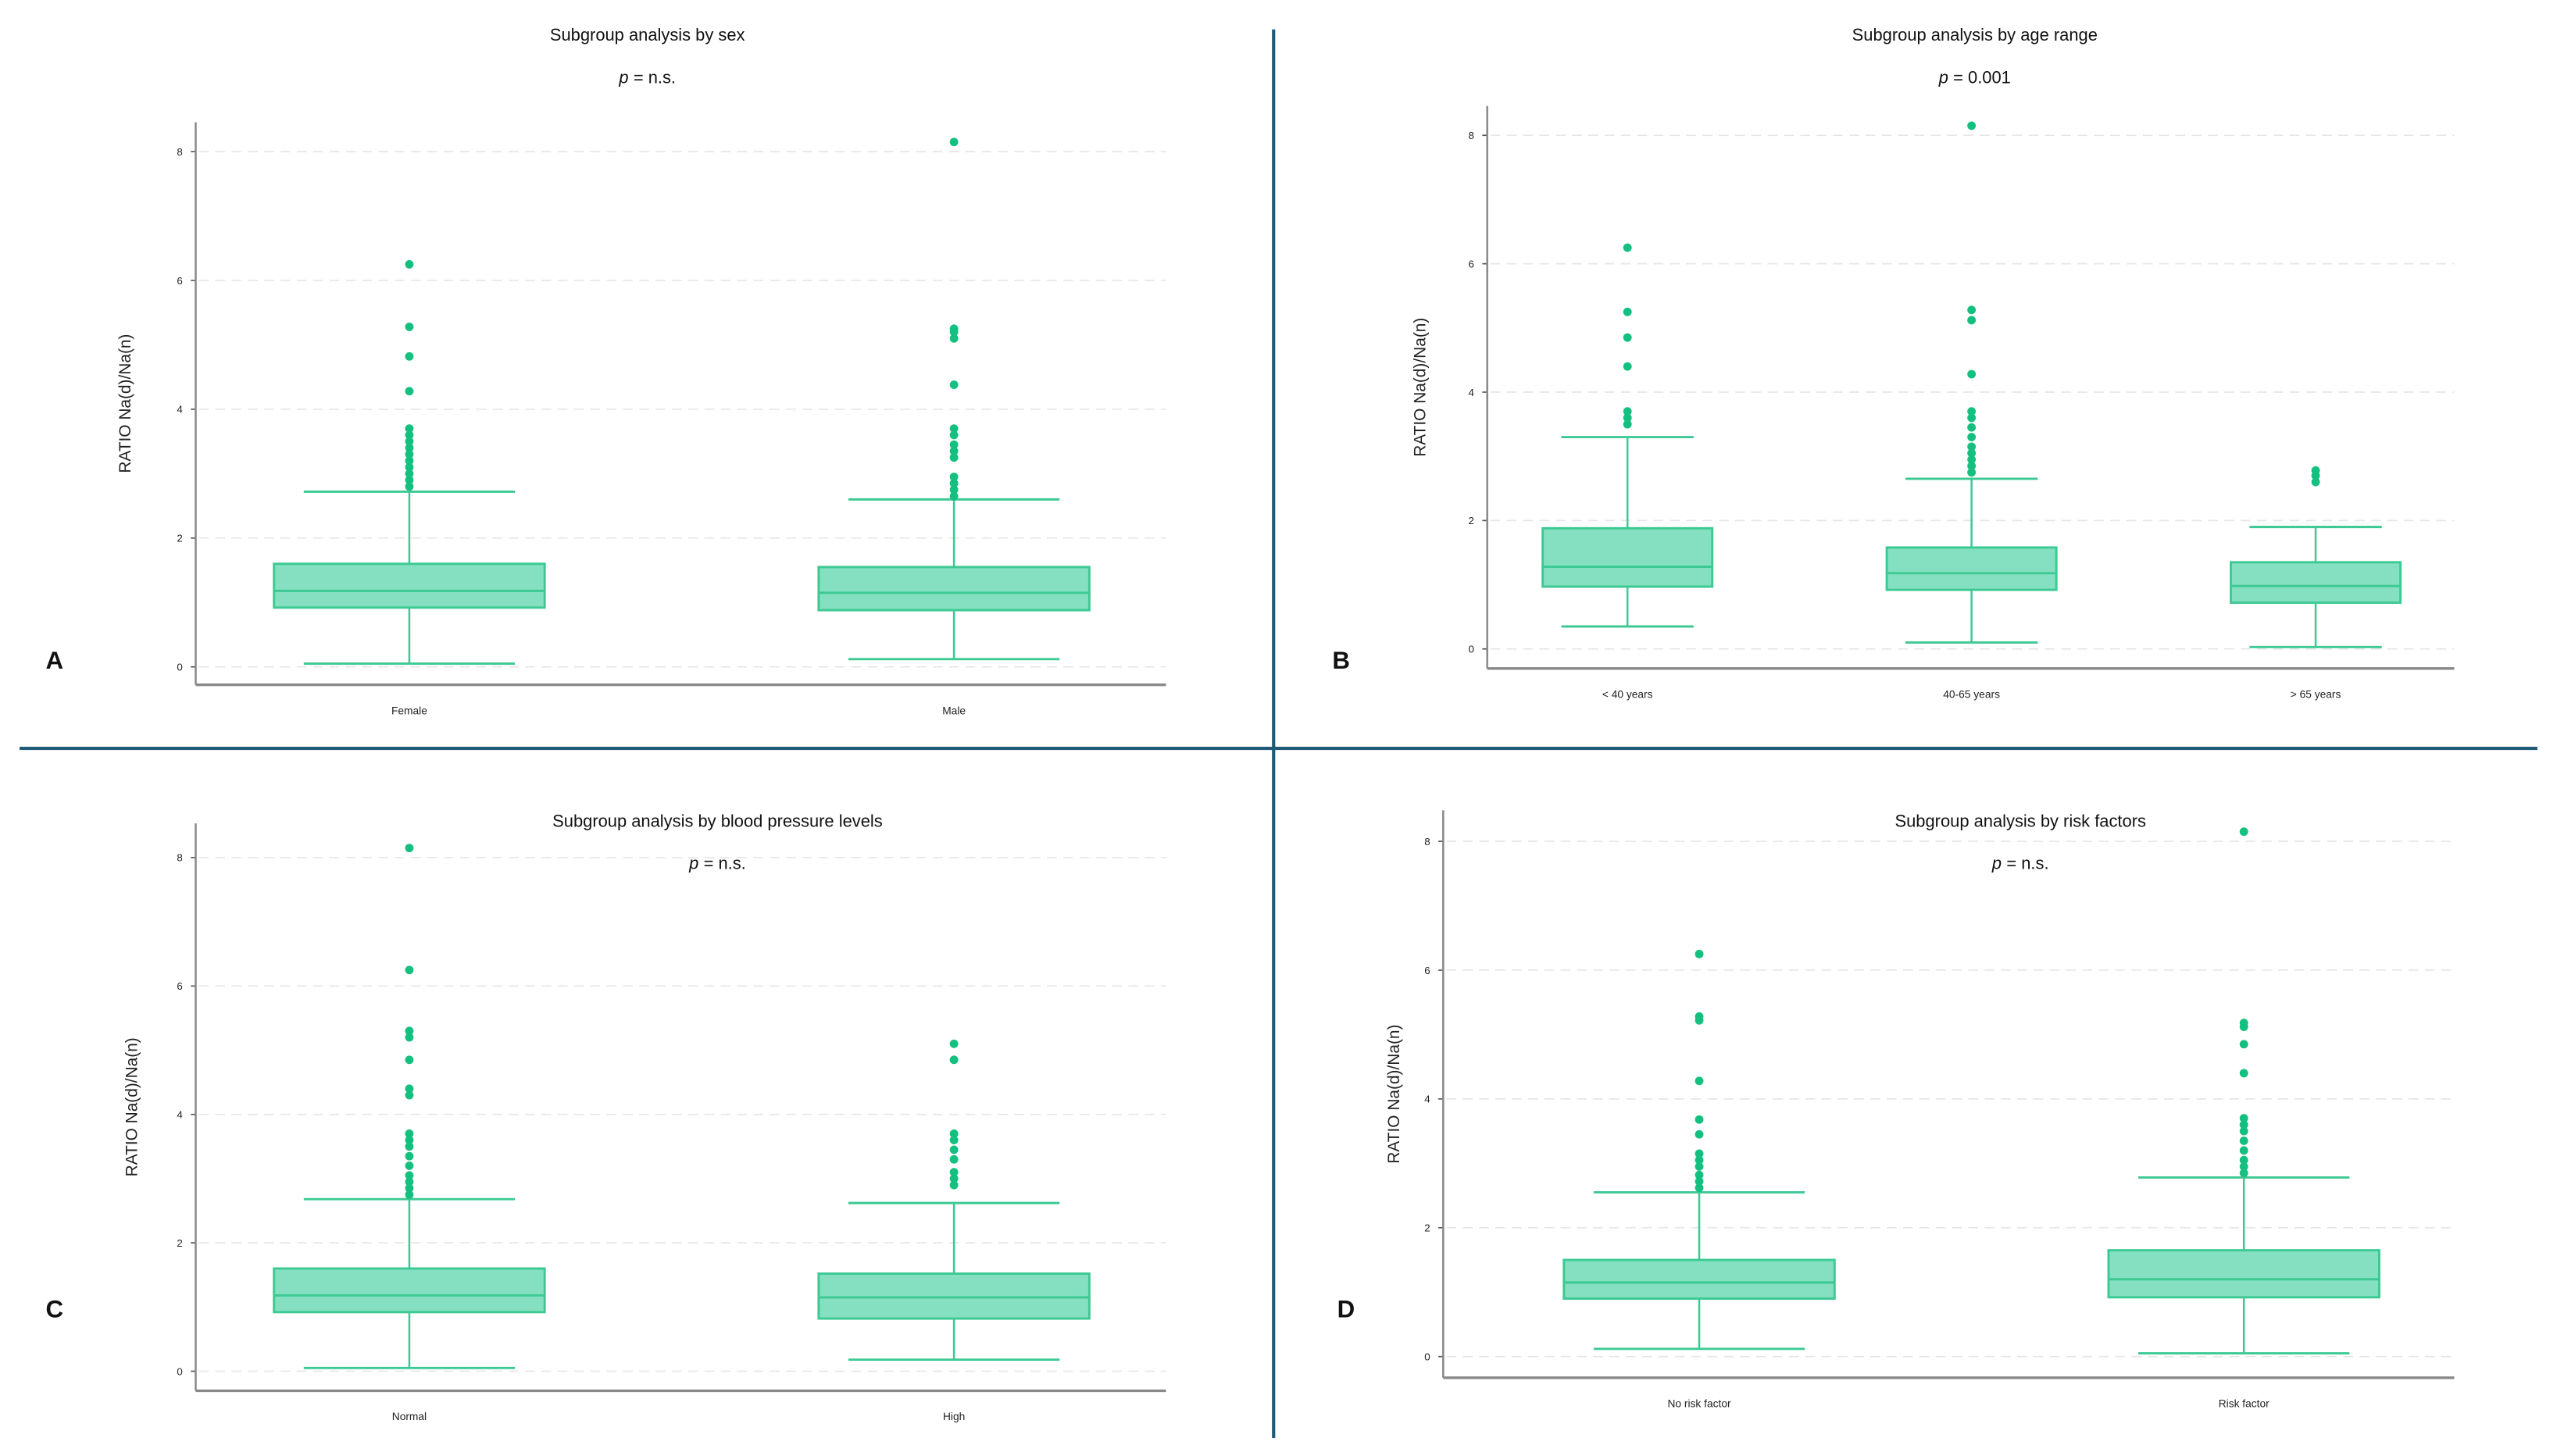 The image size is (2557, 1456). Describe the element at coordinates (1699, 1179) in the screenshot. I see `box-0: No risk factor` at that location.